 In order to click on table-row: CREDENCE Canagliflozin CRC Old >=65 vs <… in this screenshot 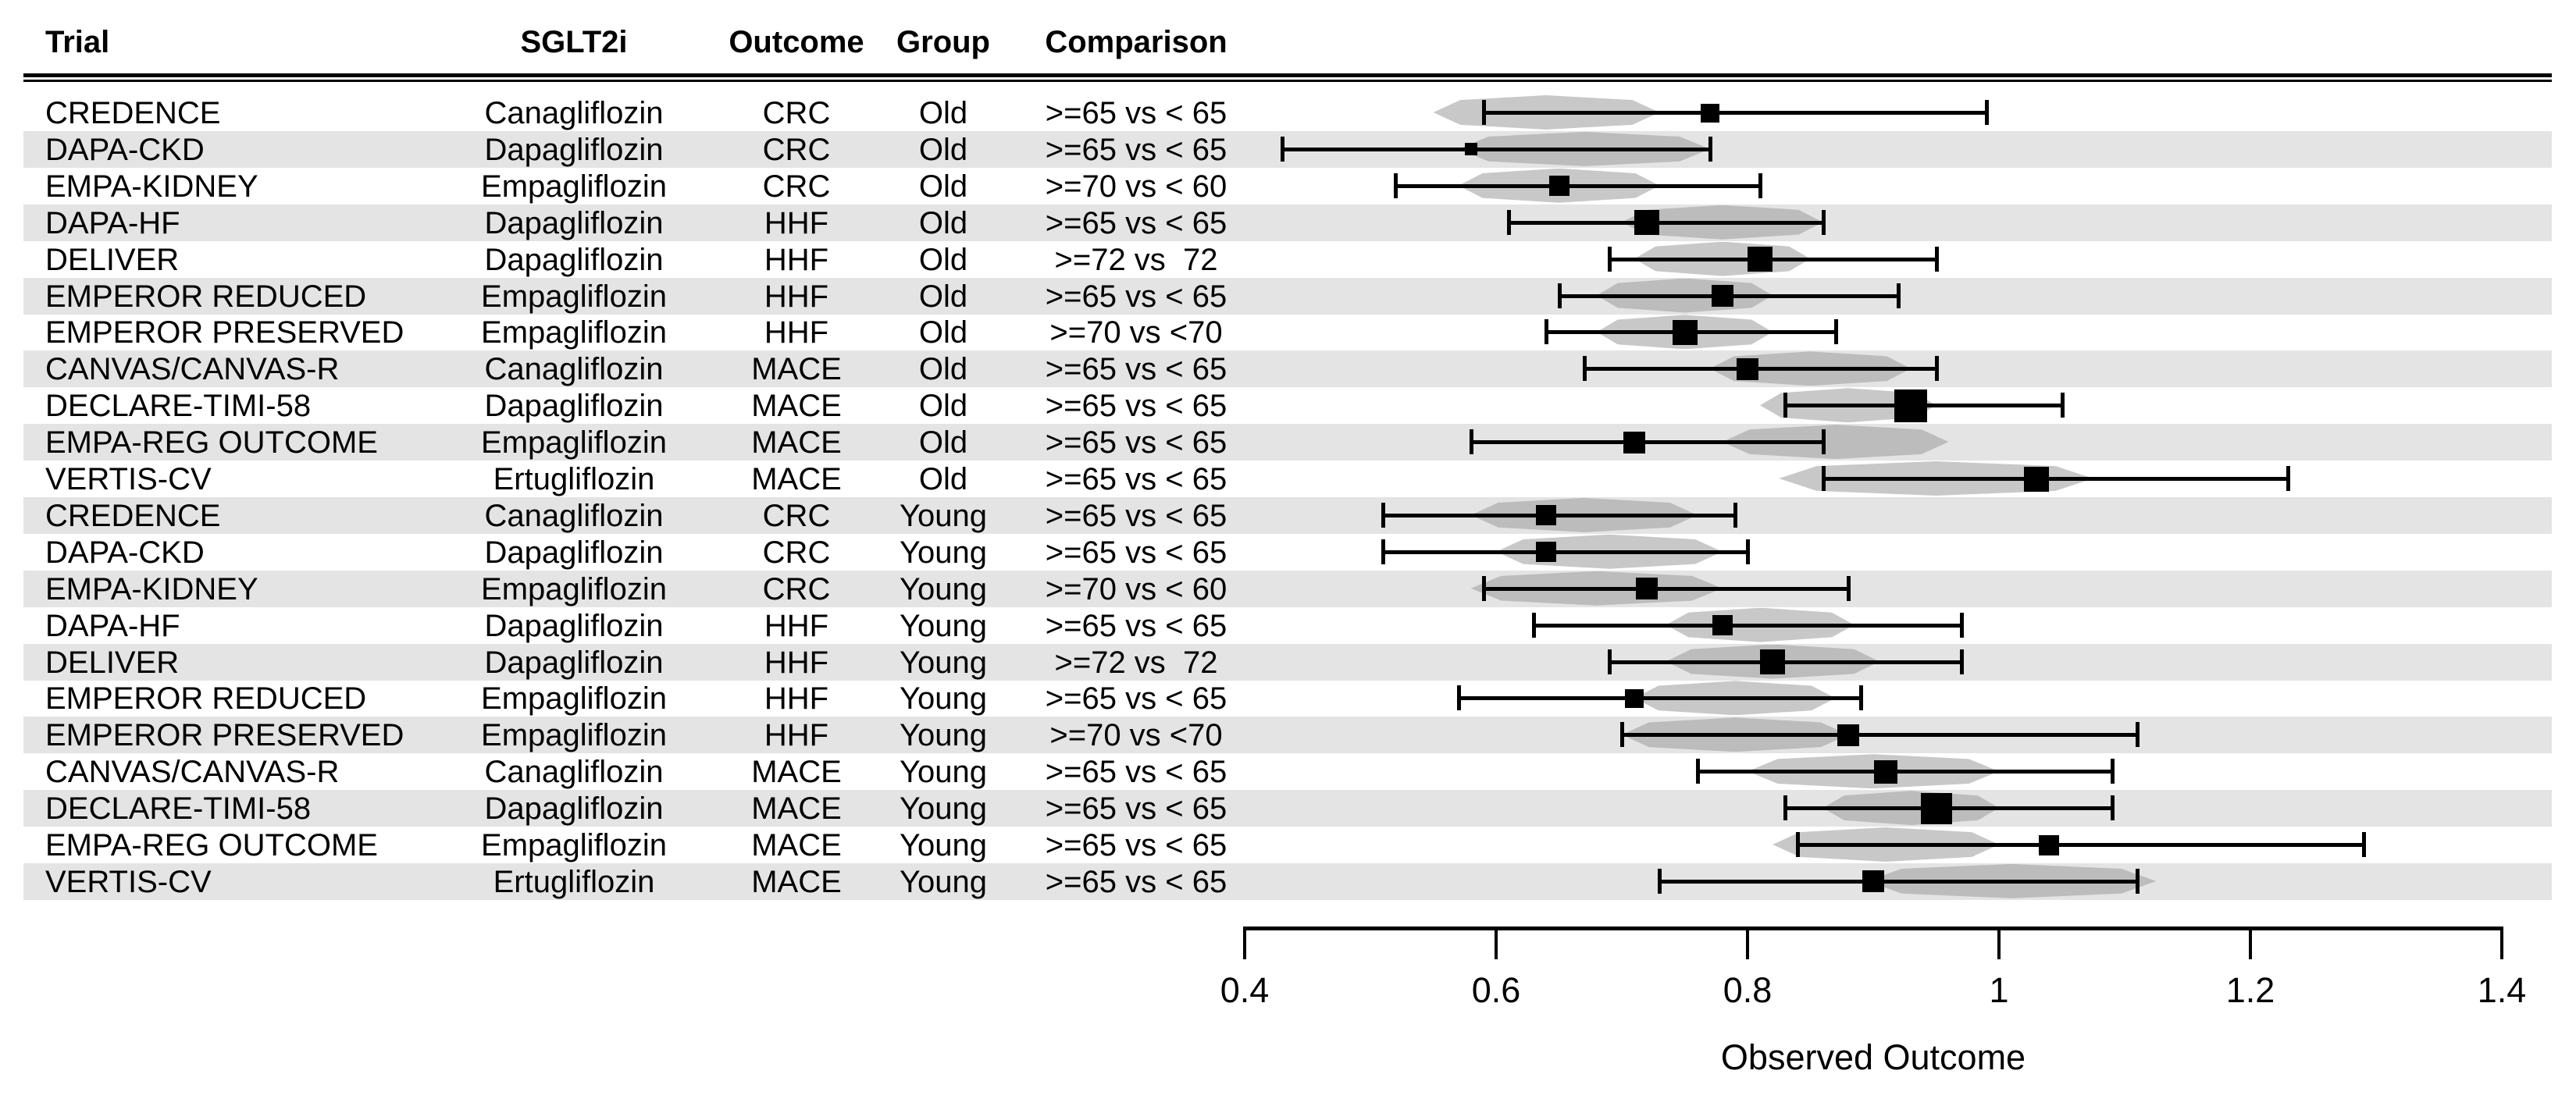, I will do `click(1288, 112)`.